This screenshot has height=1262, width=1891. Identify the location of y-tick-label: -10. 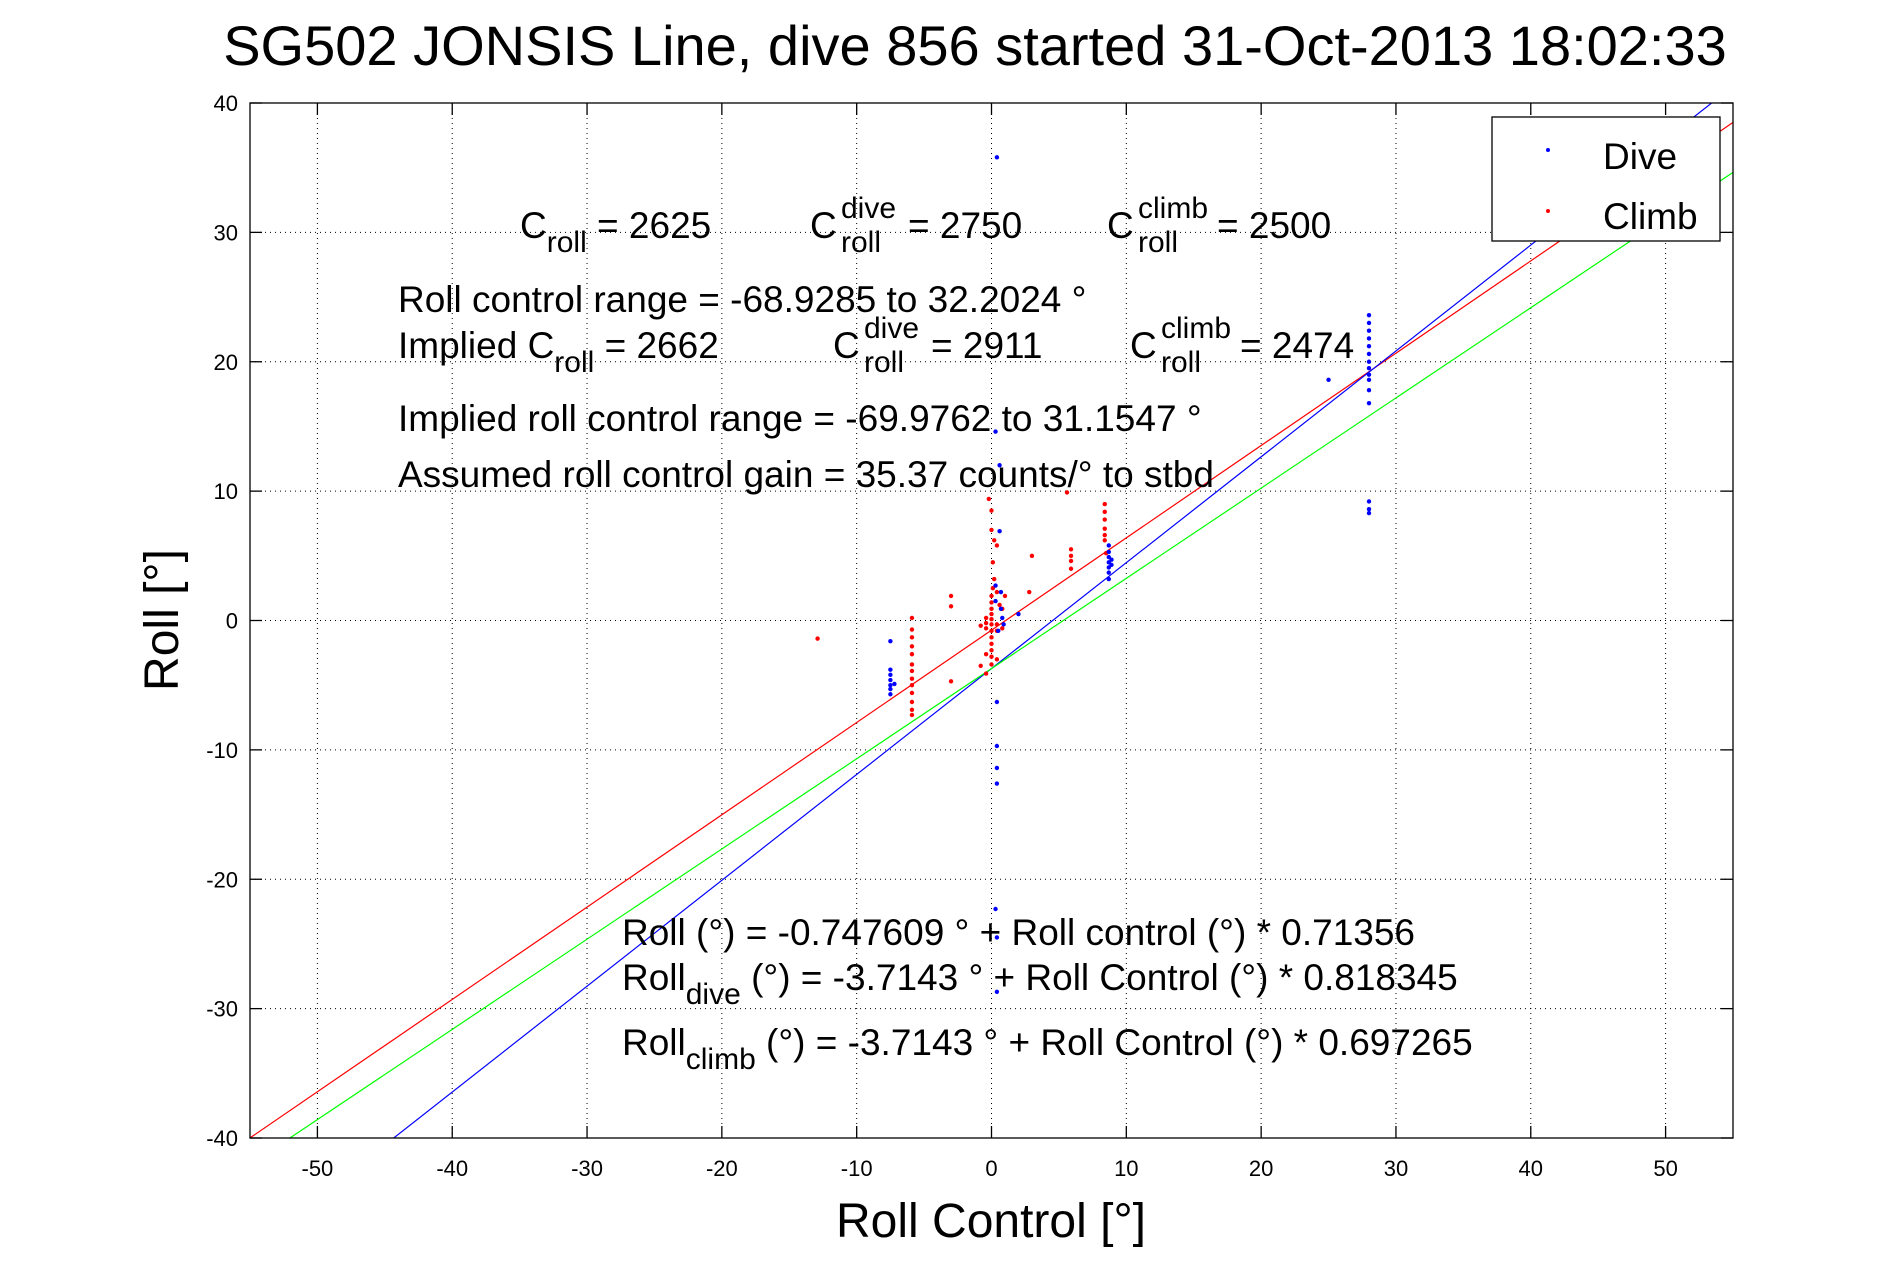
(222, 750).